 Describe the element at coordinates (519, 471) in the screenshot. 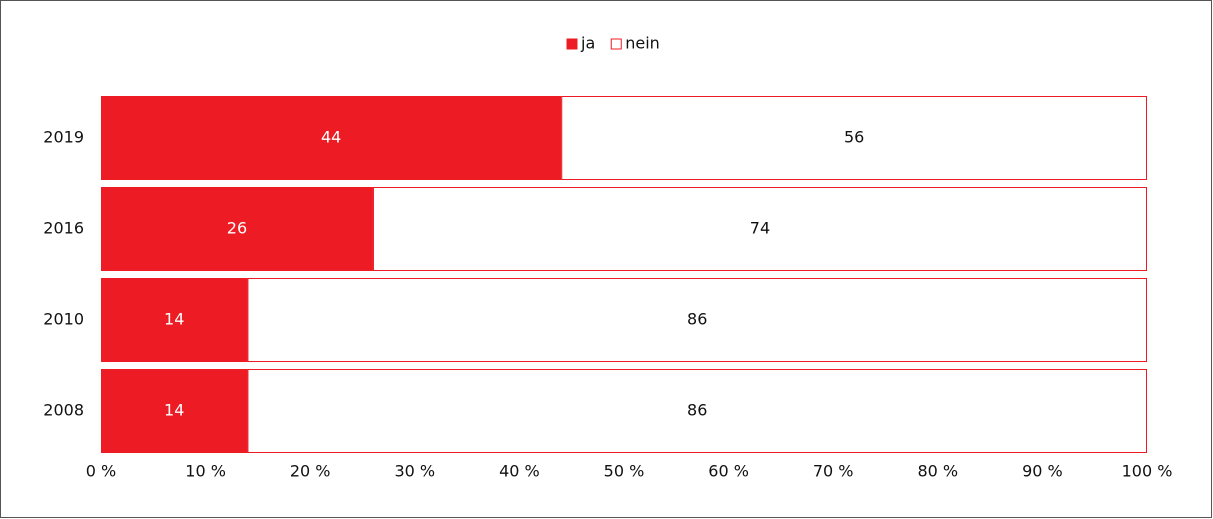

I see `x-tick-label: 40 %` at that location.